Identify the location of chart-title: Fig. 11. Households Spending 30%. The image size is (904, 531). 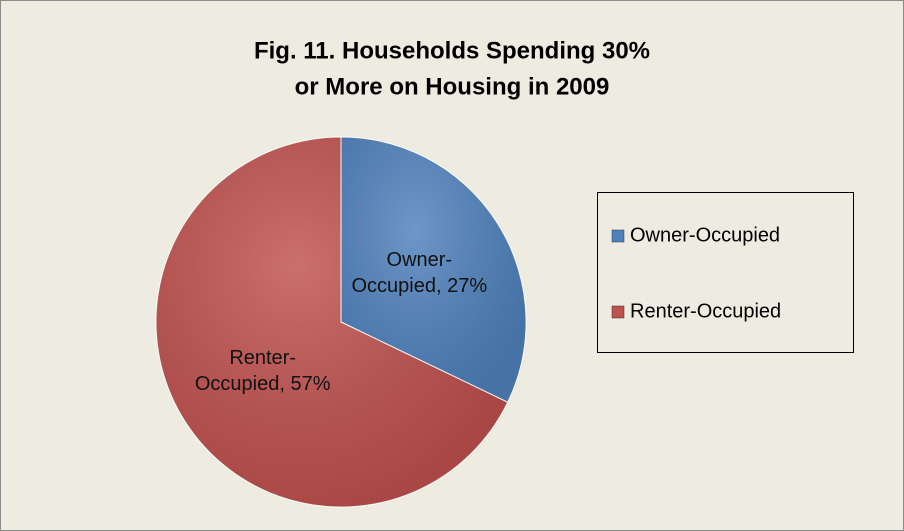
(452, 50).